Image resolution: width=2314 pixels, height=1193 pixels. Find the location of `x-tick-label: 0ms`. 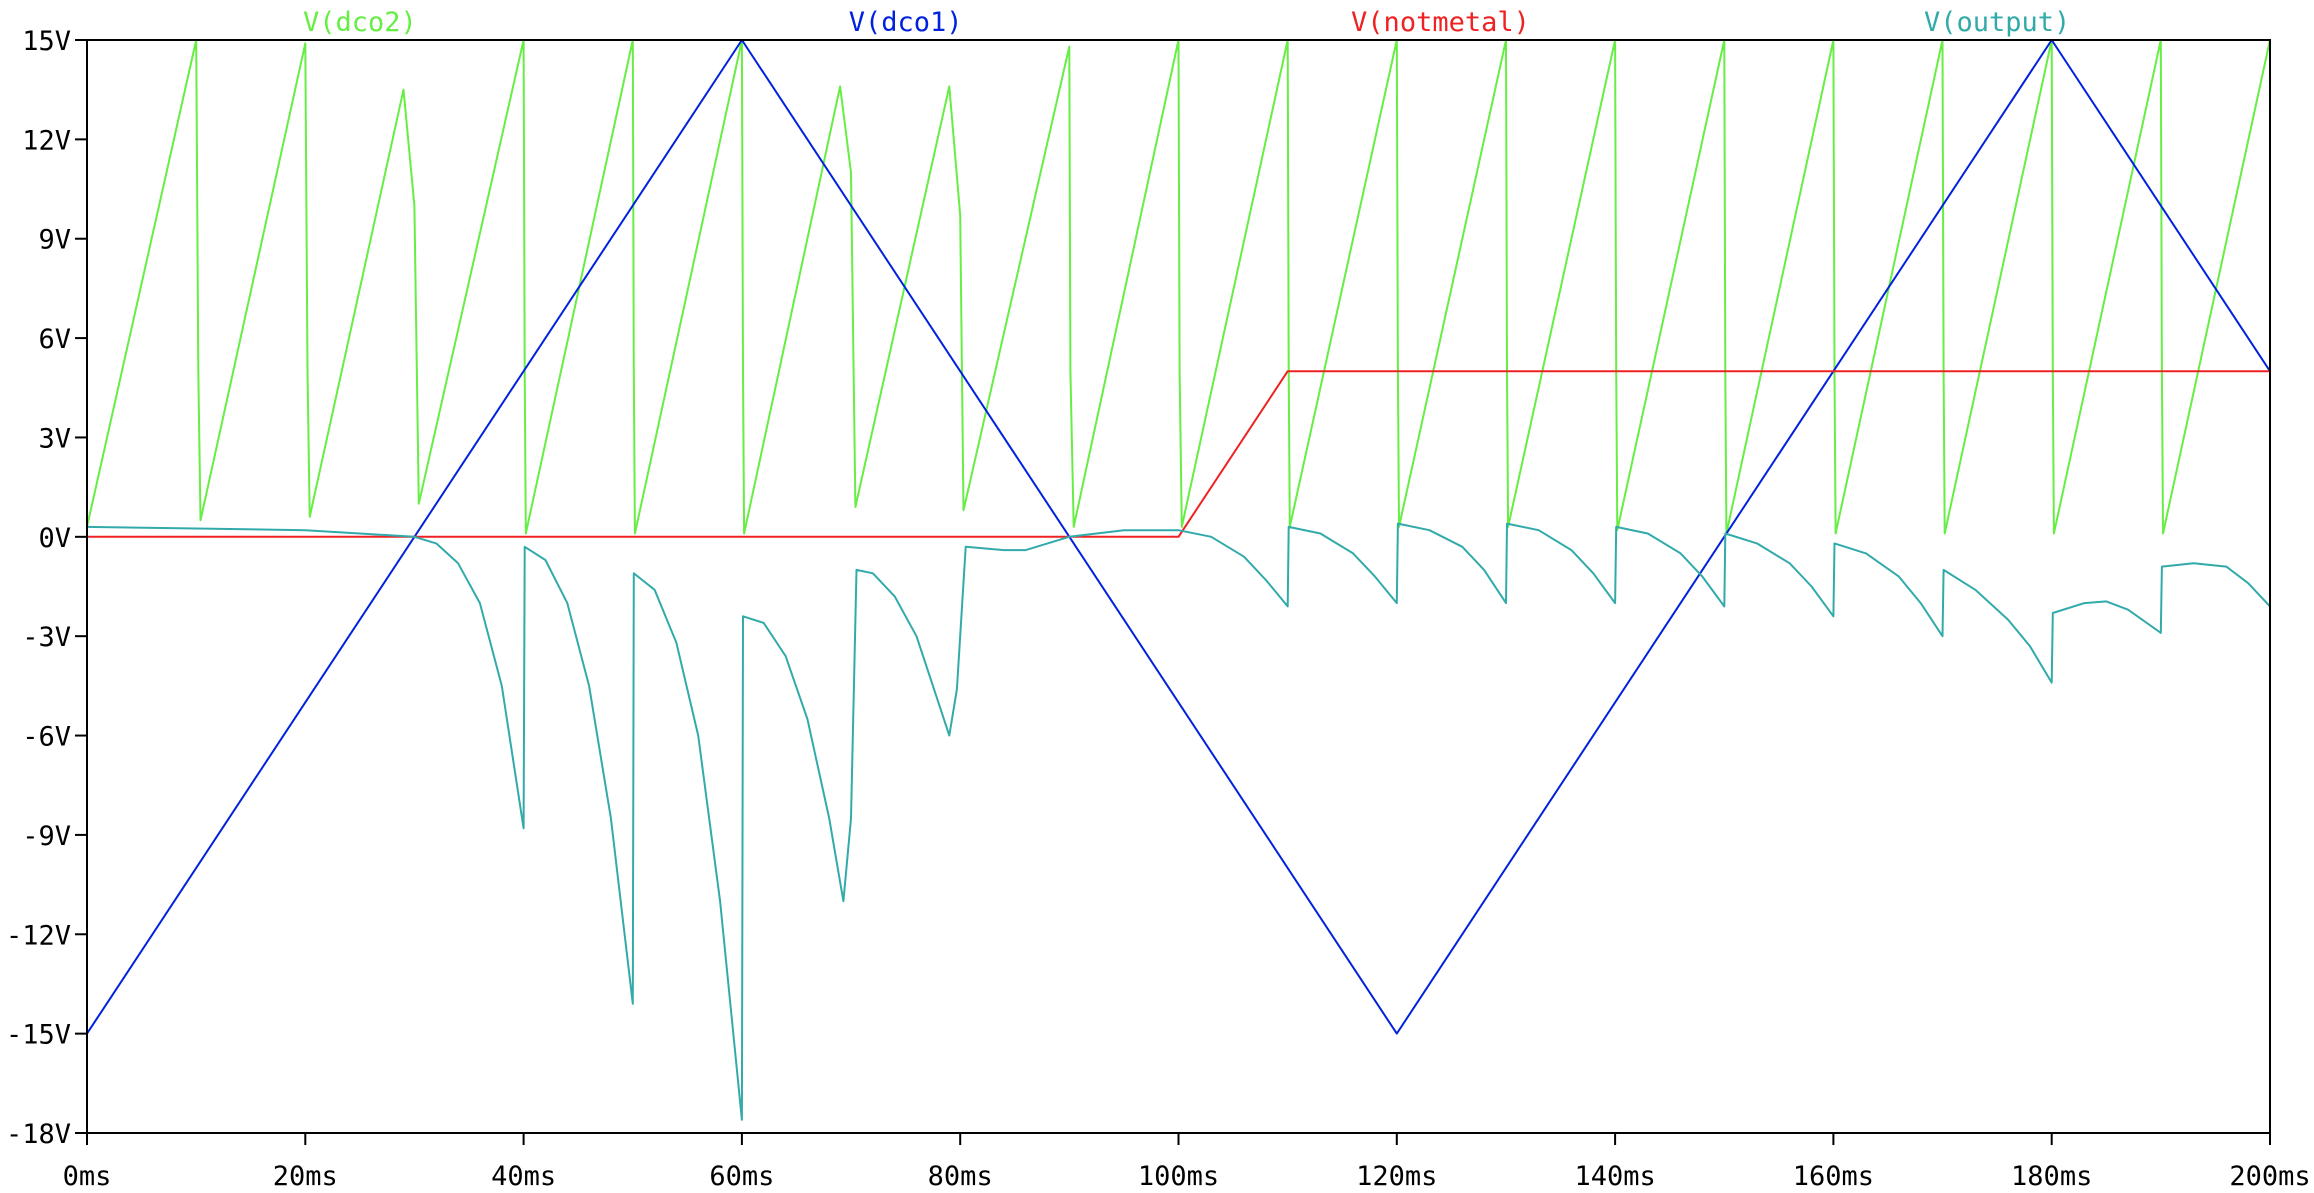

x-tick-label: 0ms is located at coordinates (87, 1176).